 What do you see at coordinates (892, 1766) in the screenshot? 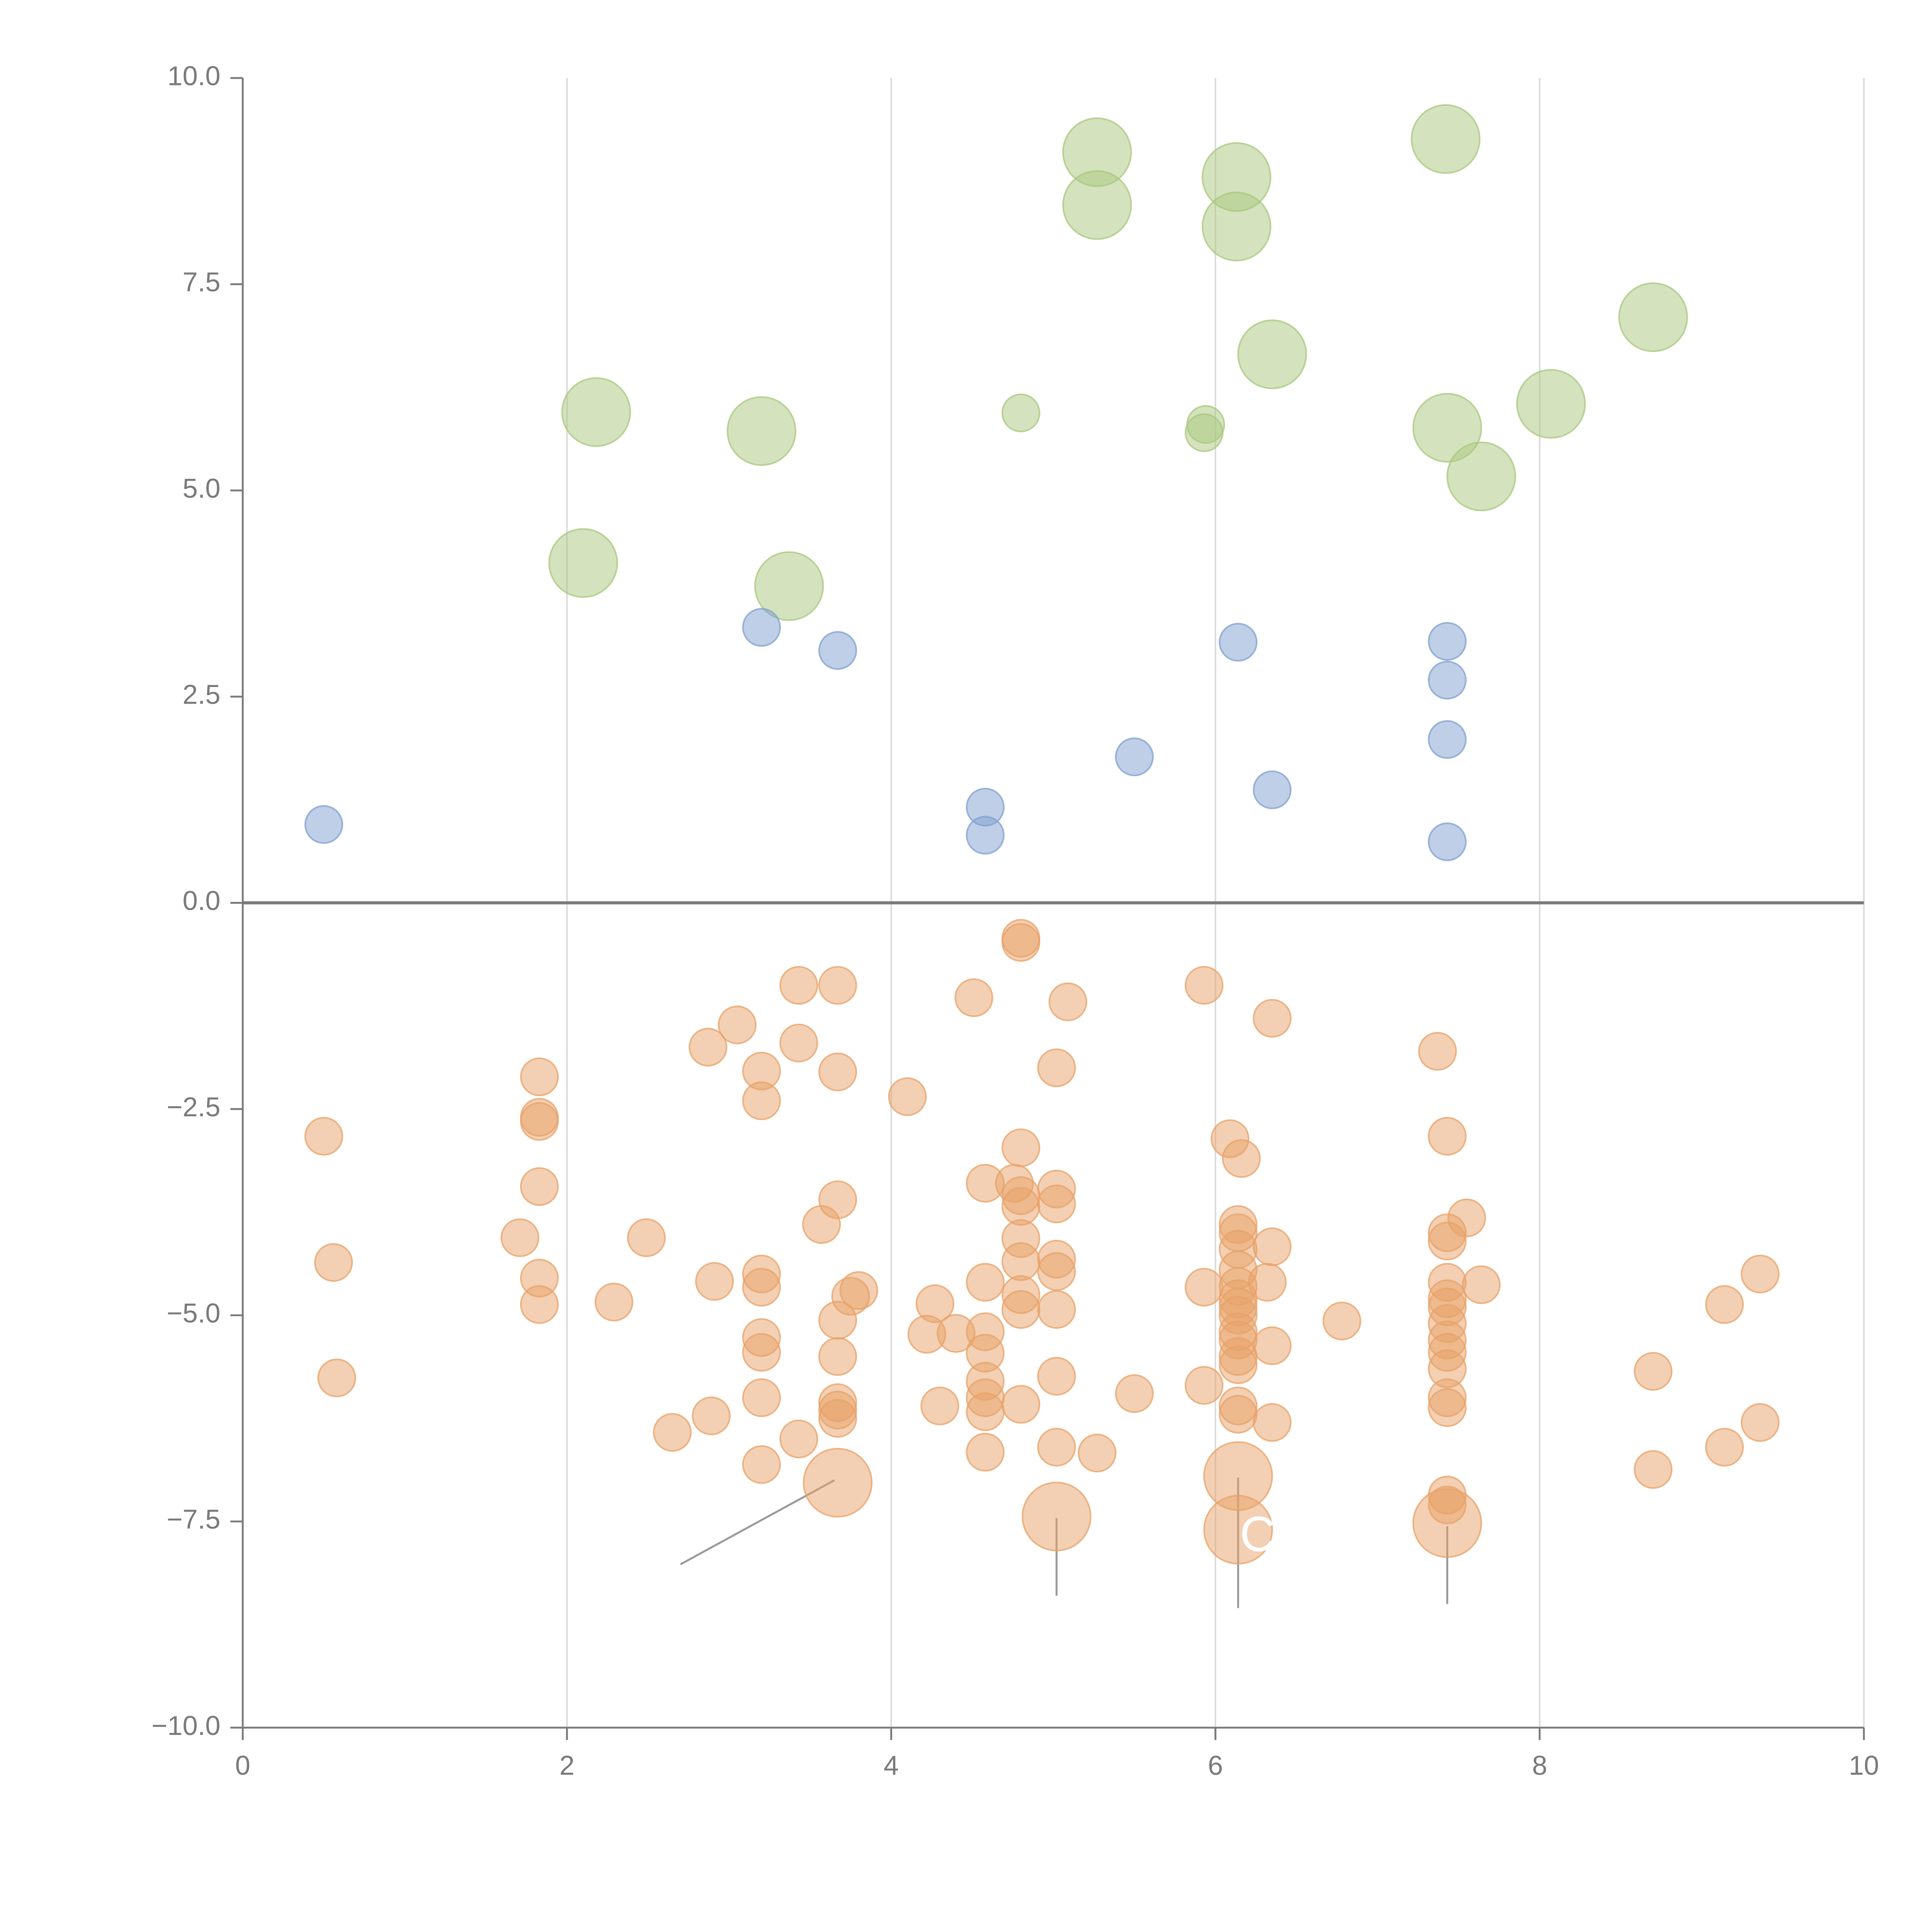
I see `x-tick-label: 4` at bounding box center [892, 1766].